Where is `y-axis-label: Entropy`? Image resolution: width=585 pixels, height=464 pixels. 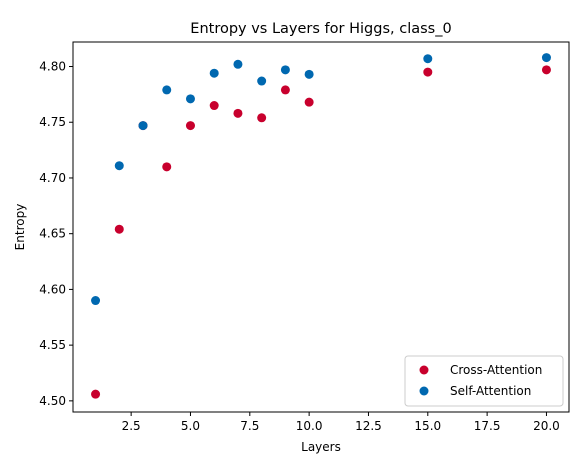 y-axis-label: Entropy is located at coordinates (20, 227).